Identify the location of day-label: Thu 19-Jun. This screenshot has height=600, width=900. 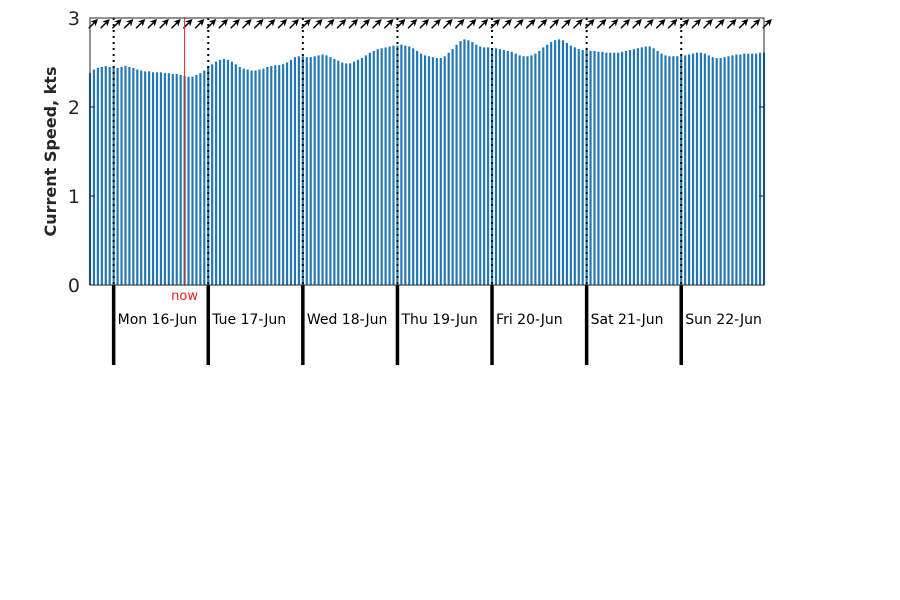
(438, 320).